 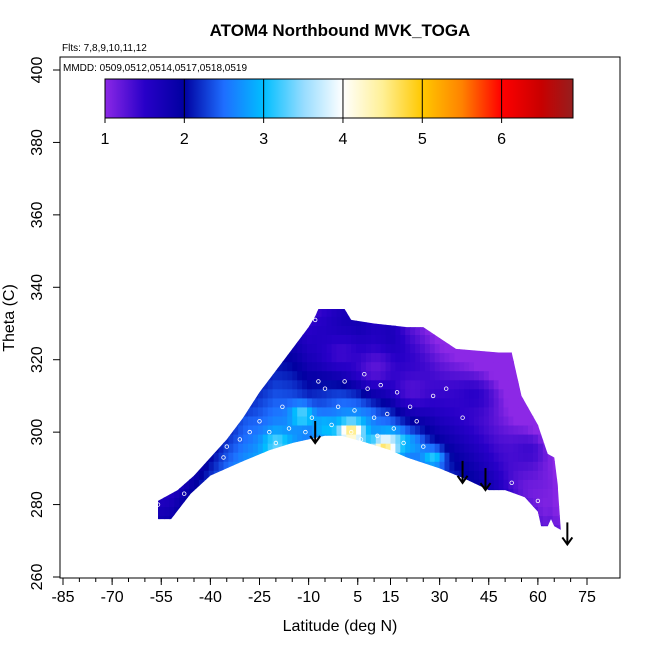 What do you see at coordinates (259, 597) in the screenshot?
I see `x-tick-label: -25` at bounding box center [259, 597].